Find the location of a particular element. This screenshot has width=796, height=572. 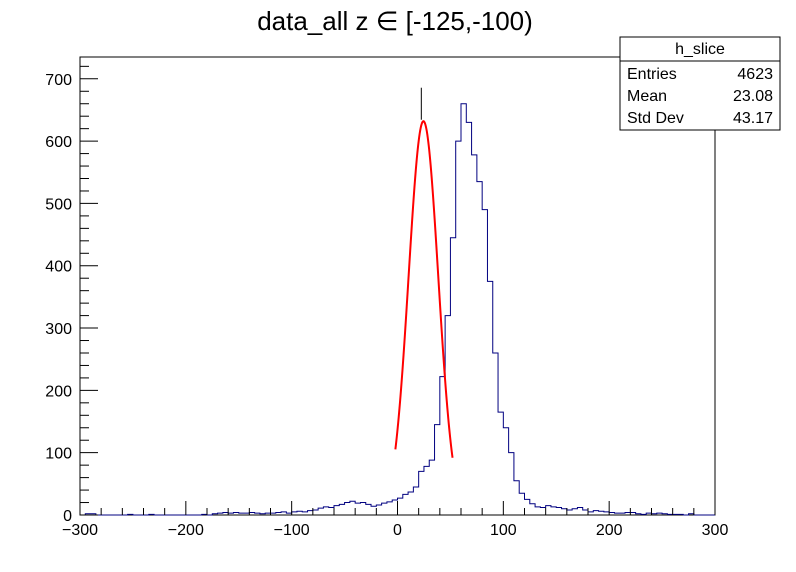

x-tick-label: 200 is located at coordinates (609, 530).